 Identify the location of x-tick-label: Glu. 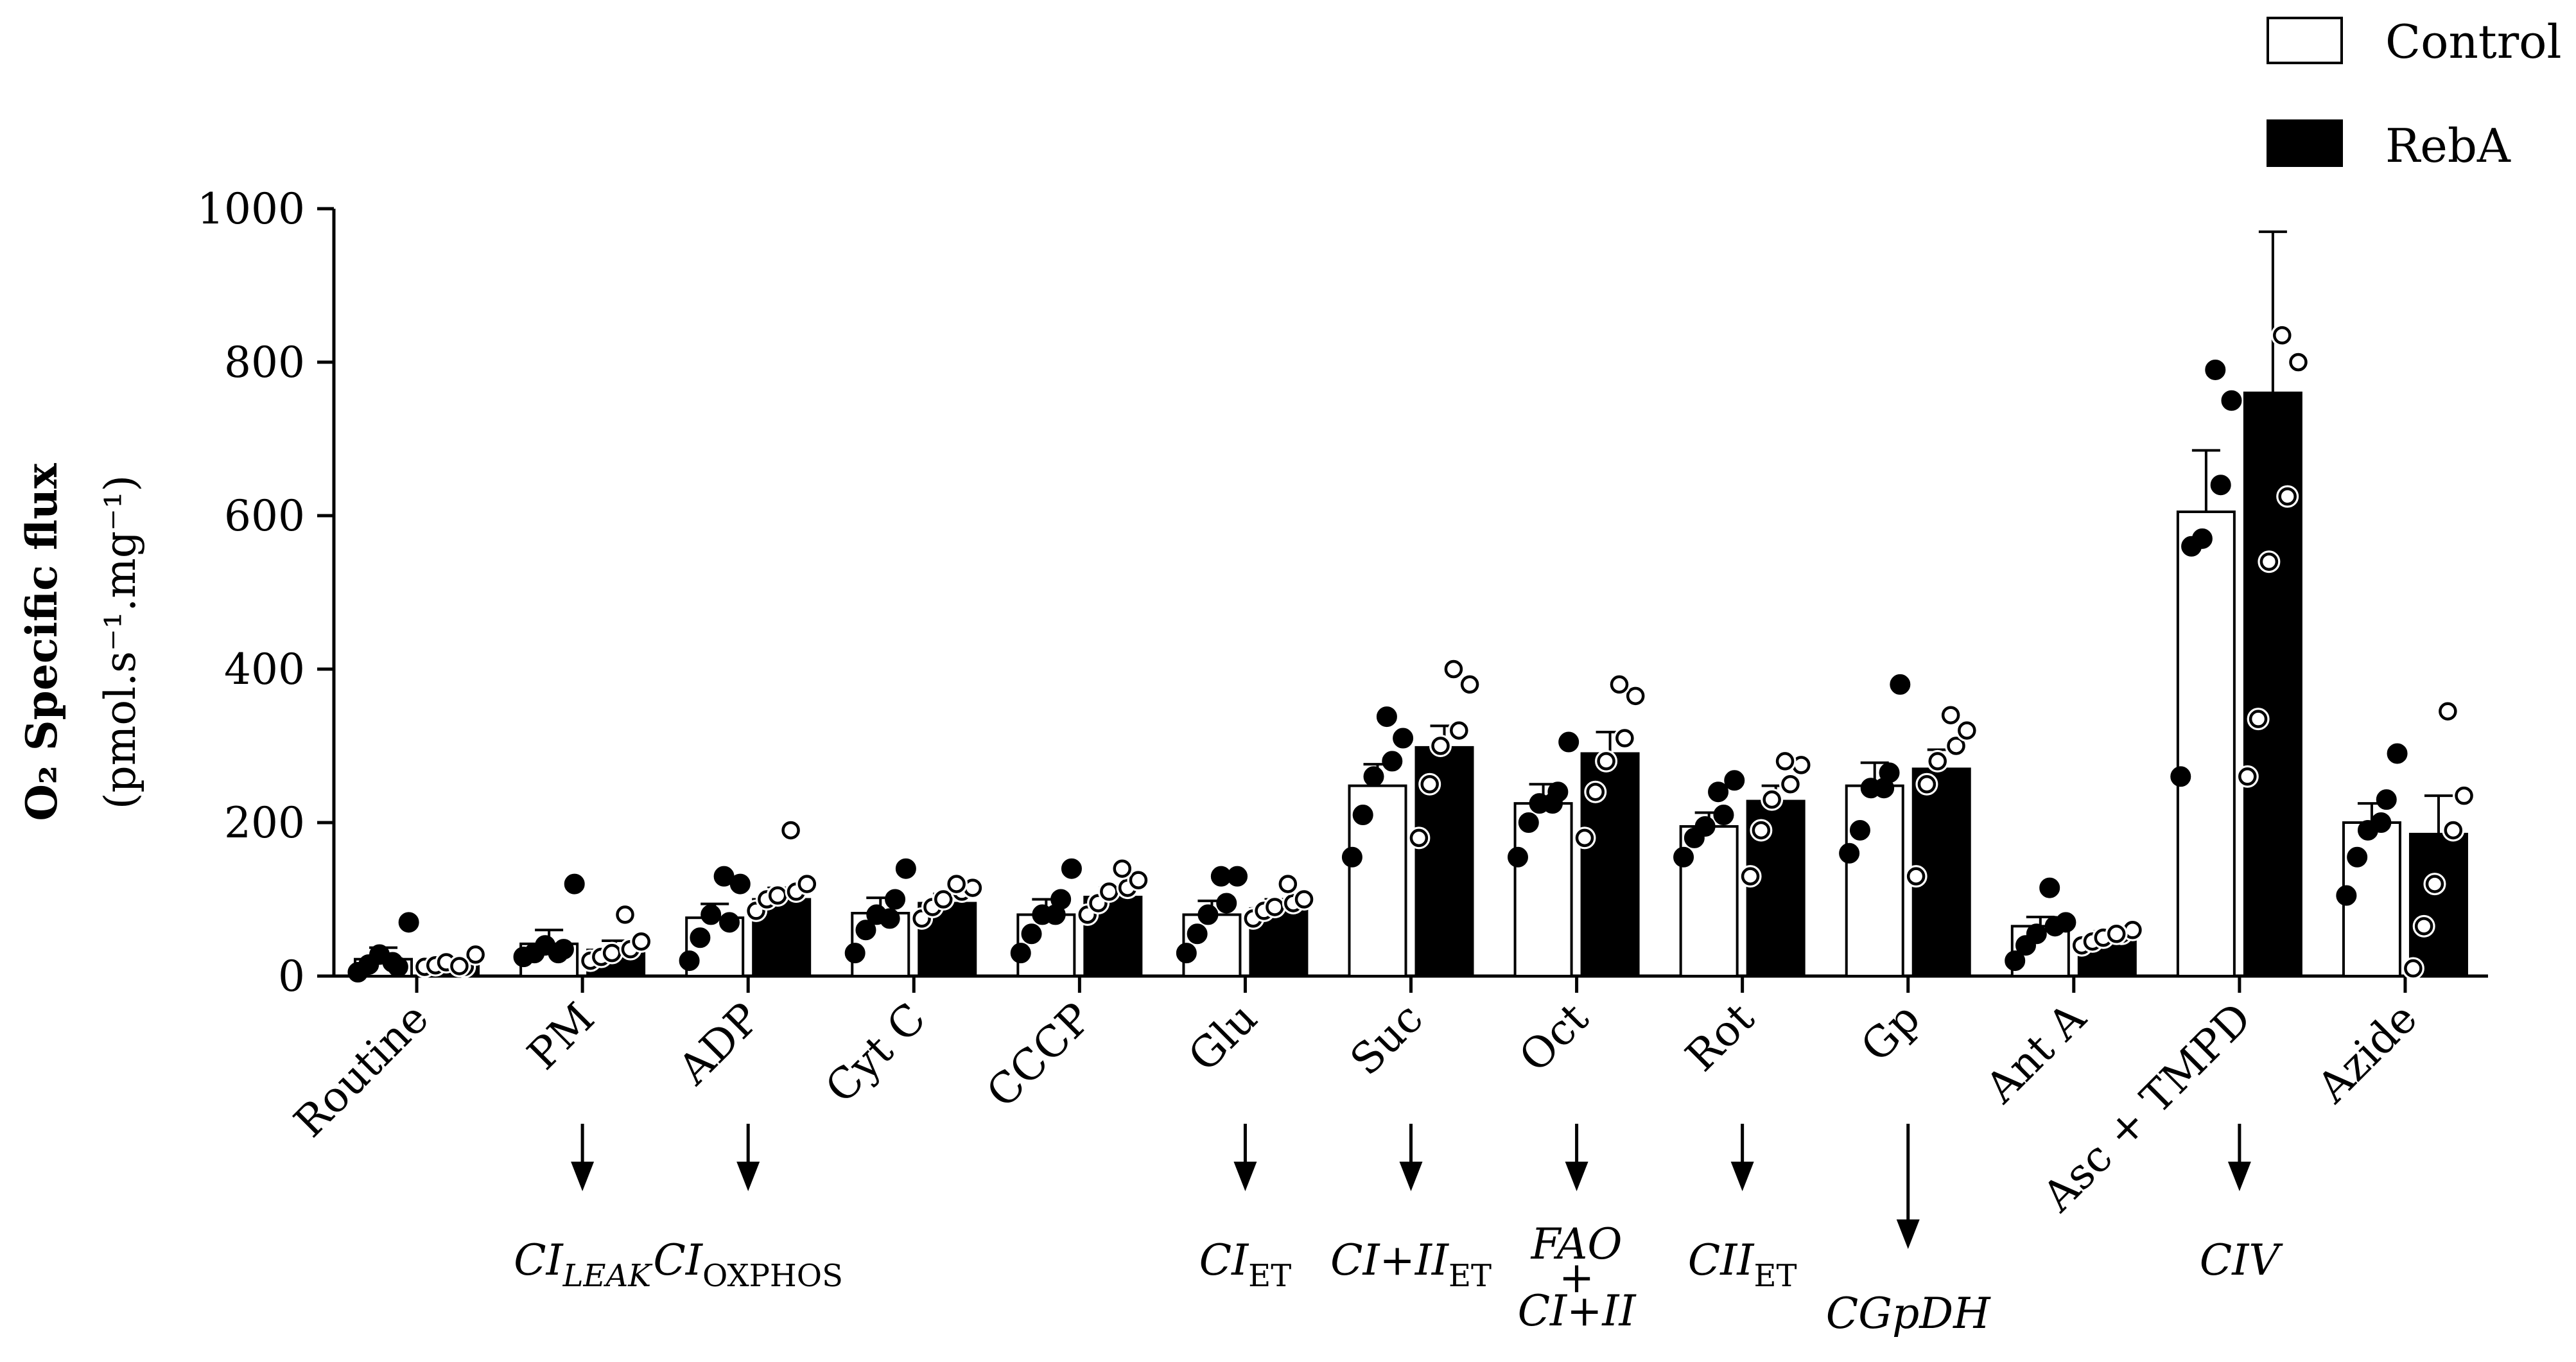
(1223, 1037).